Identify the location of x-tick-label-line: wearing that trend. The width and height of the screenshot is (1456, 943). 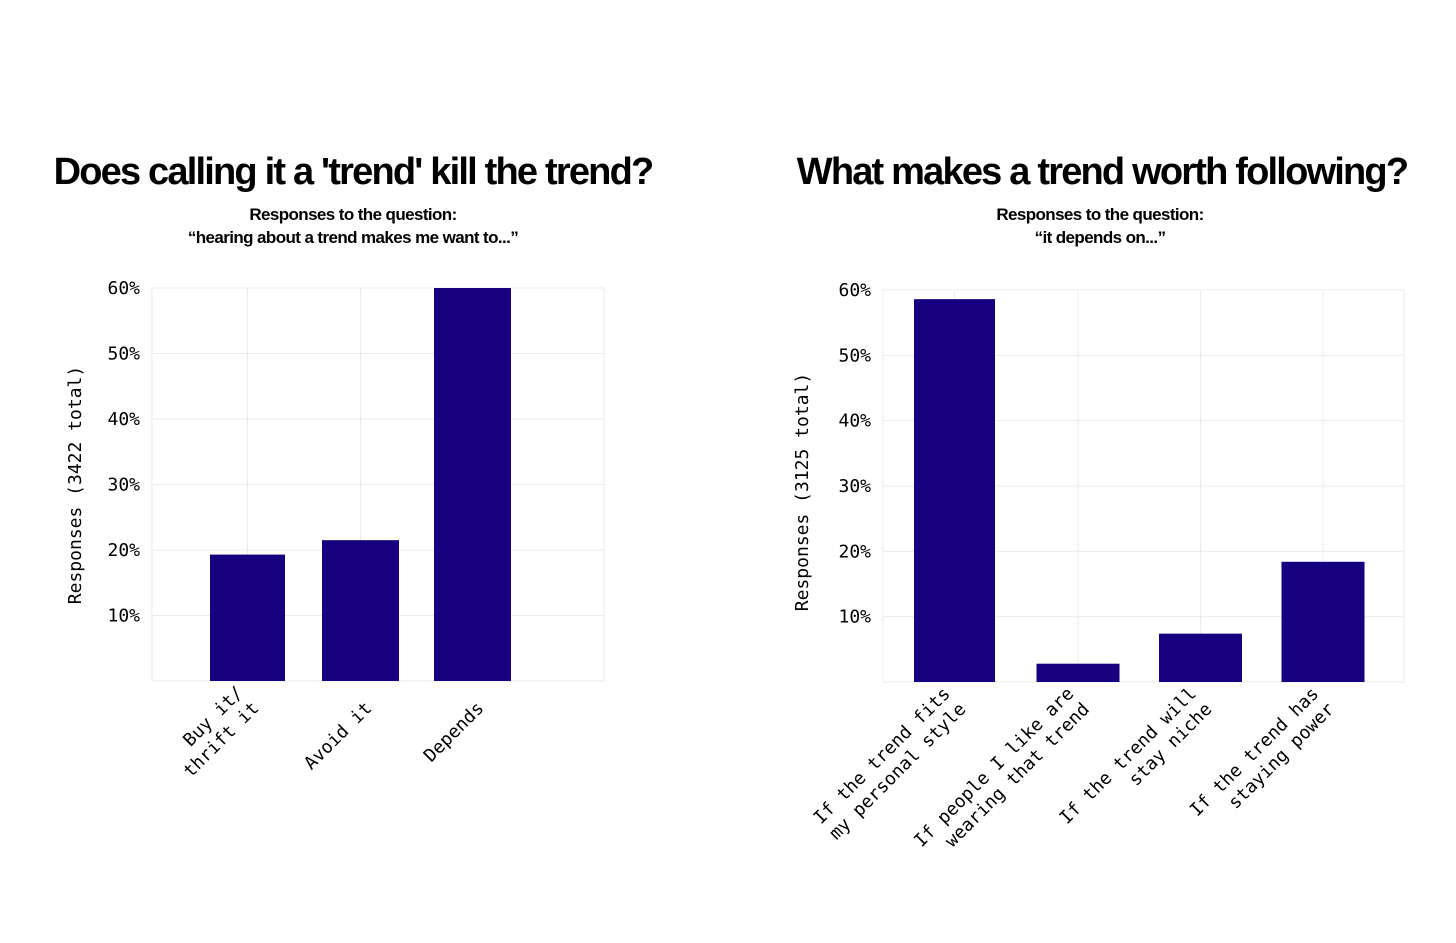
(1017, 775).